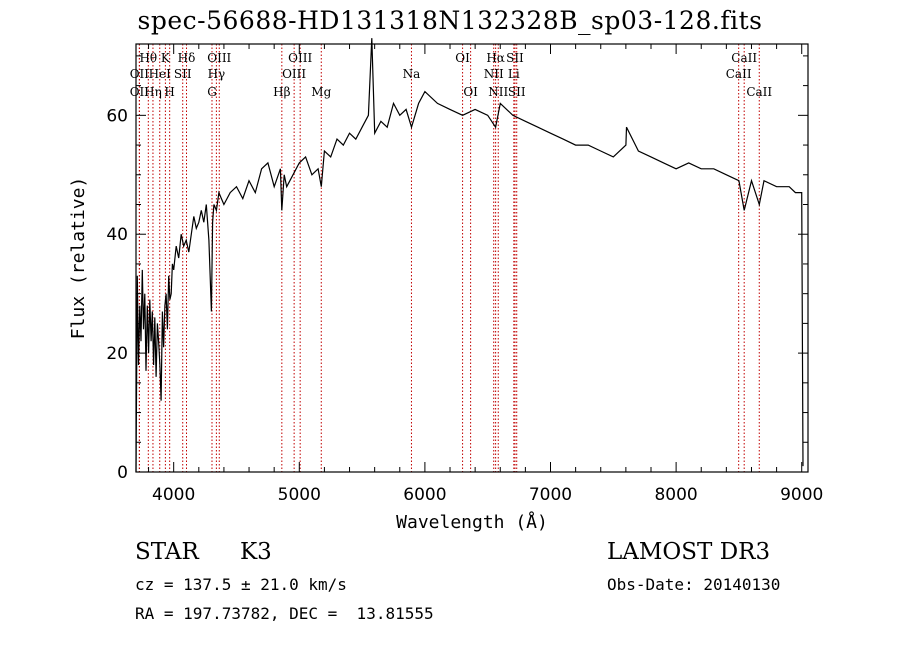 This screenshot has width=900, height=649. I want to click on line-label-18: OI, so click(470, 92).